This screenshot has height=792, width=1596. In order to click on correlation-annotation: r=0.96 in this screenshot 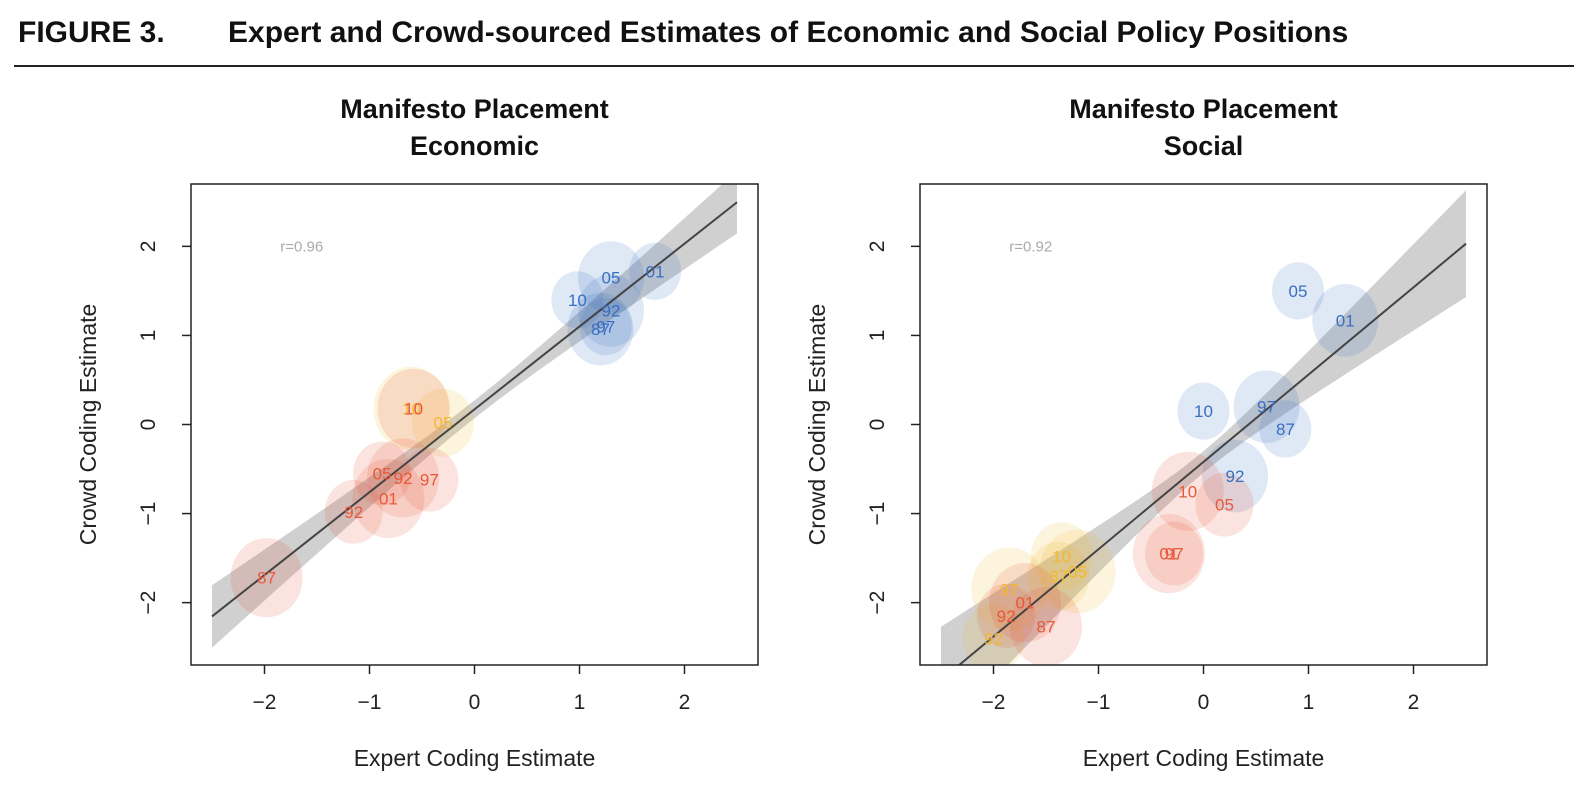, I will do `click(301, 246)`.